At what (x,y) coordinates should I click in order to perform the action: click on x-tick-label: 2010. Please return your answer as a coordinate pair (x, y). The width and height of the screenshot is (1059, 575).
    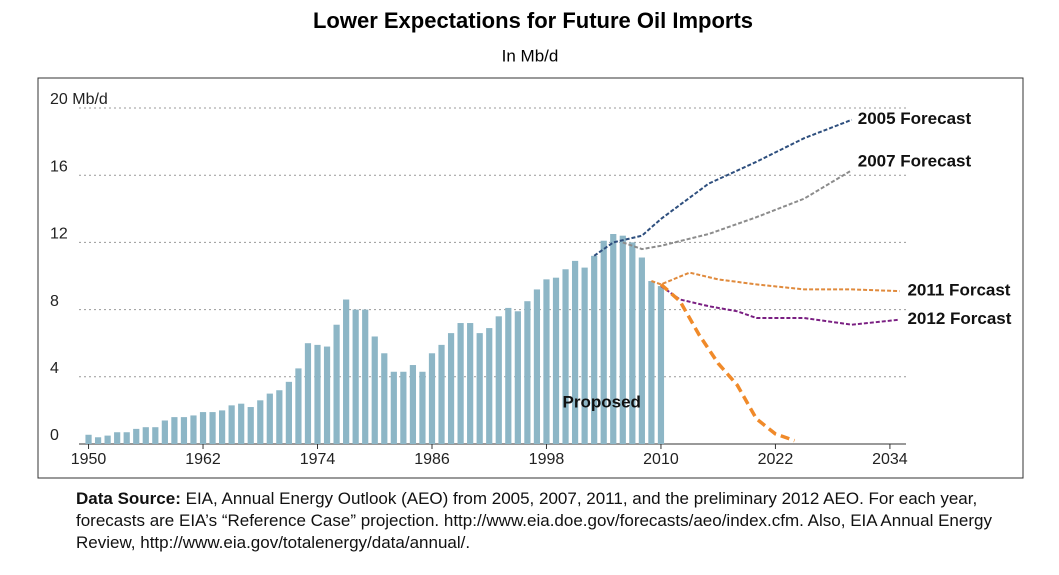
    Looking at the image, I should click on (661, 459).